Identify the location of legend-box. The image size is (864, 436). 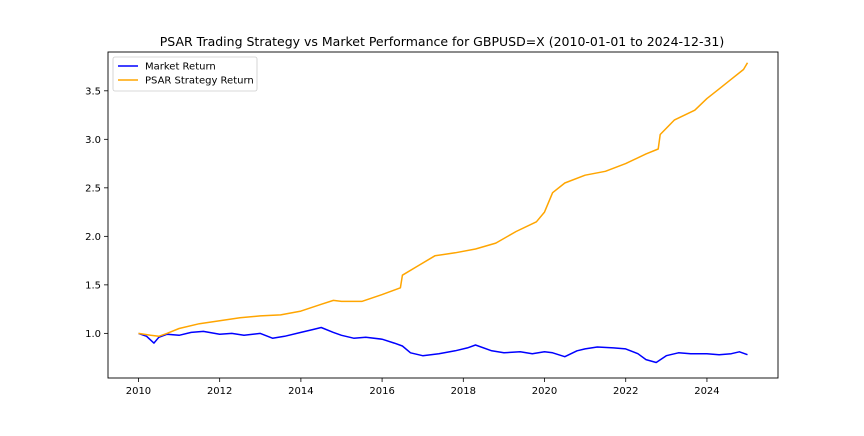
(185, 74).